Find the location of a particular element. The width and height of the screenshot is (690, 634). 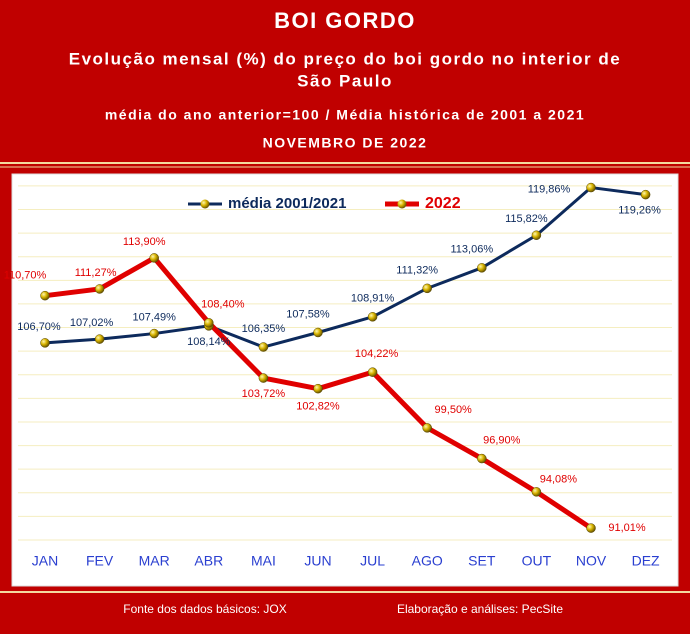

data-label: 99,50% is located at coordinates (454, 410).